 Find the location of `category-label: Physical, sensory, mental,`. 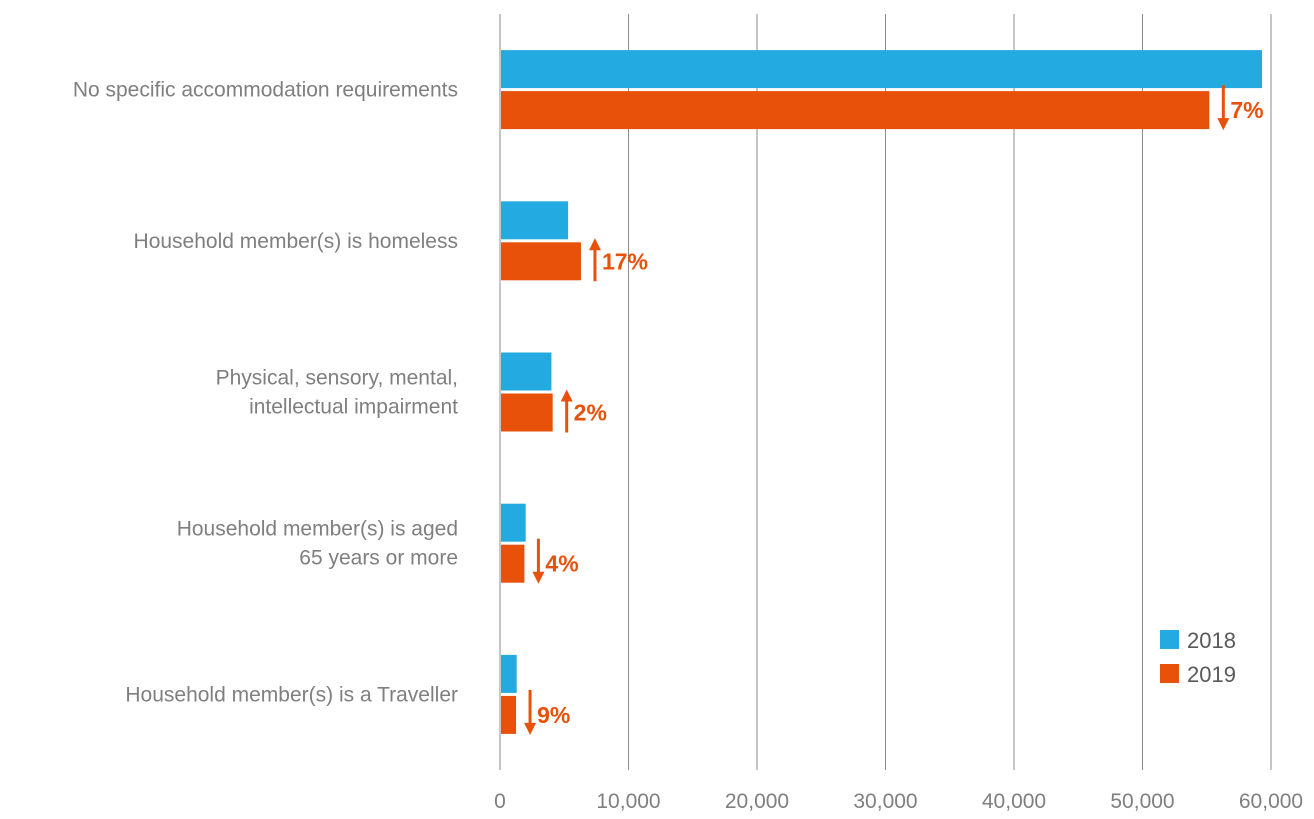

category-label: Physical, sensory, mental, is located at coordinates (337, 378).